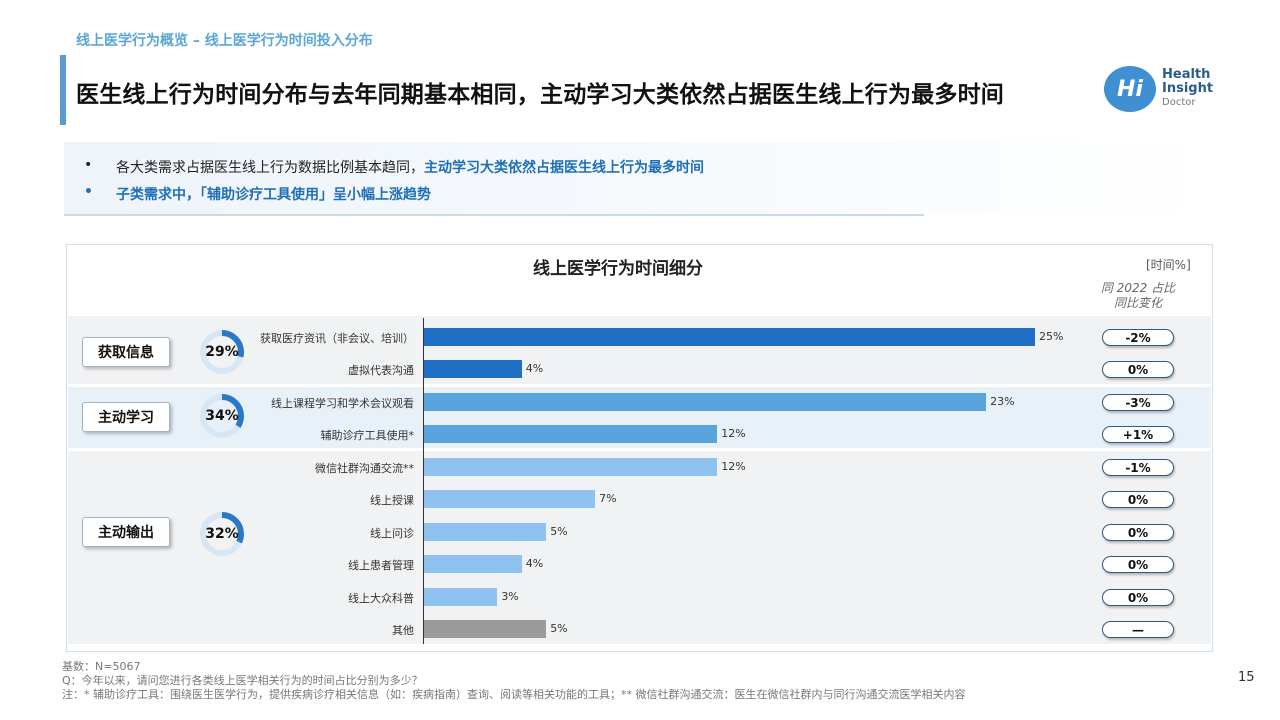  What do you see at coordinates (224, 41) in the screenshot?
I see `breadcrumb: 线上医学行为概览 – 线上医学行为时间投入分布` at bounding box center [224, 41].